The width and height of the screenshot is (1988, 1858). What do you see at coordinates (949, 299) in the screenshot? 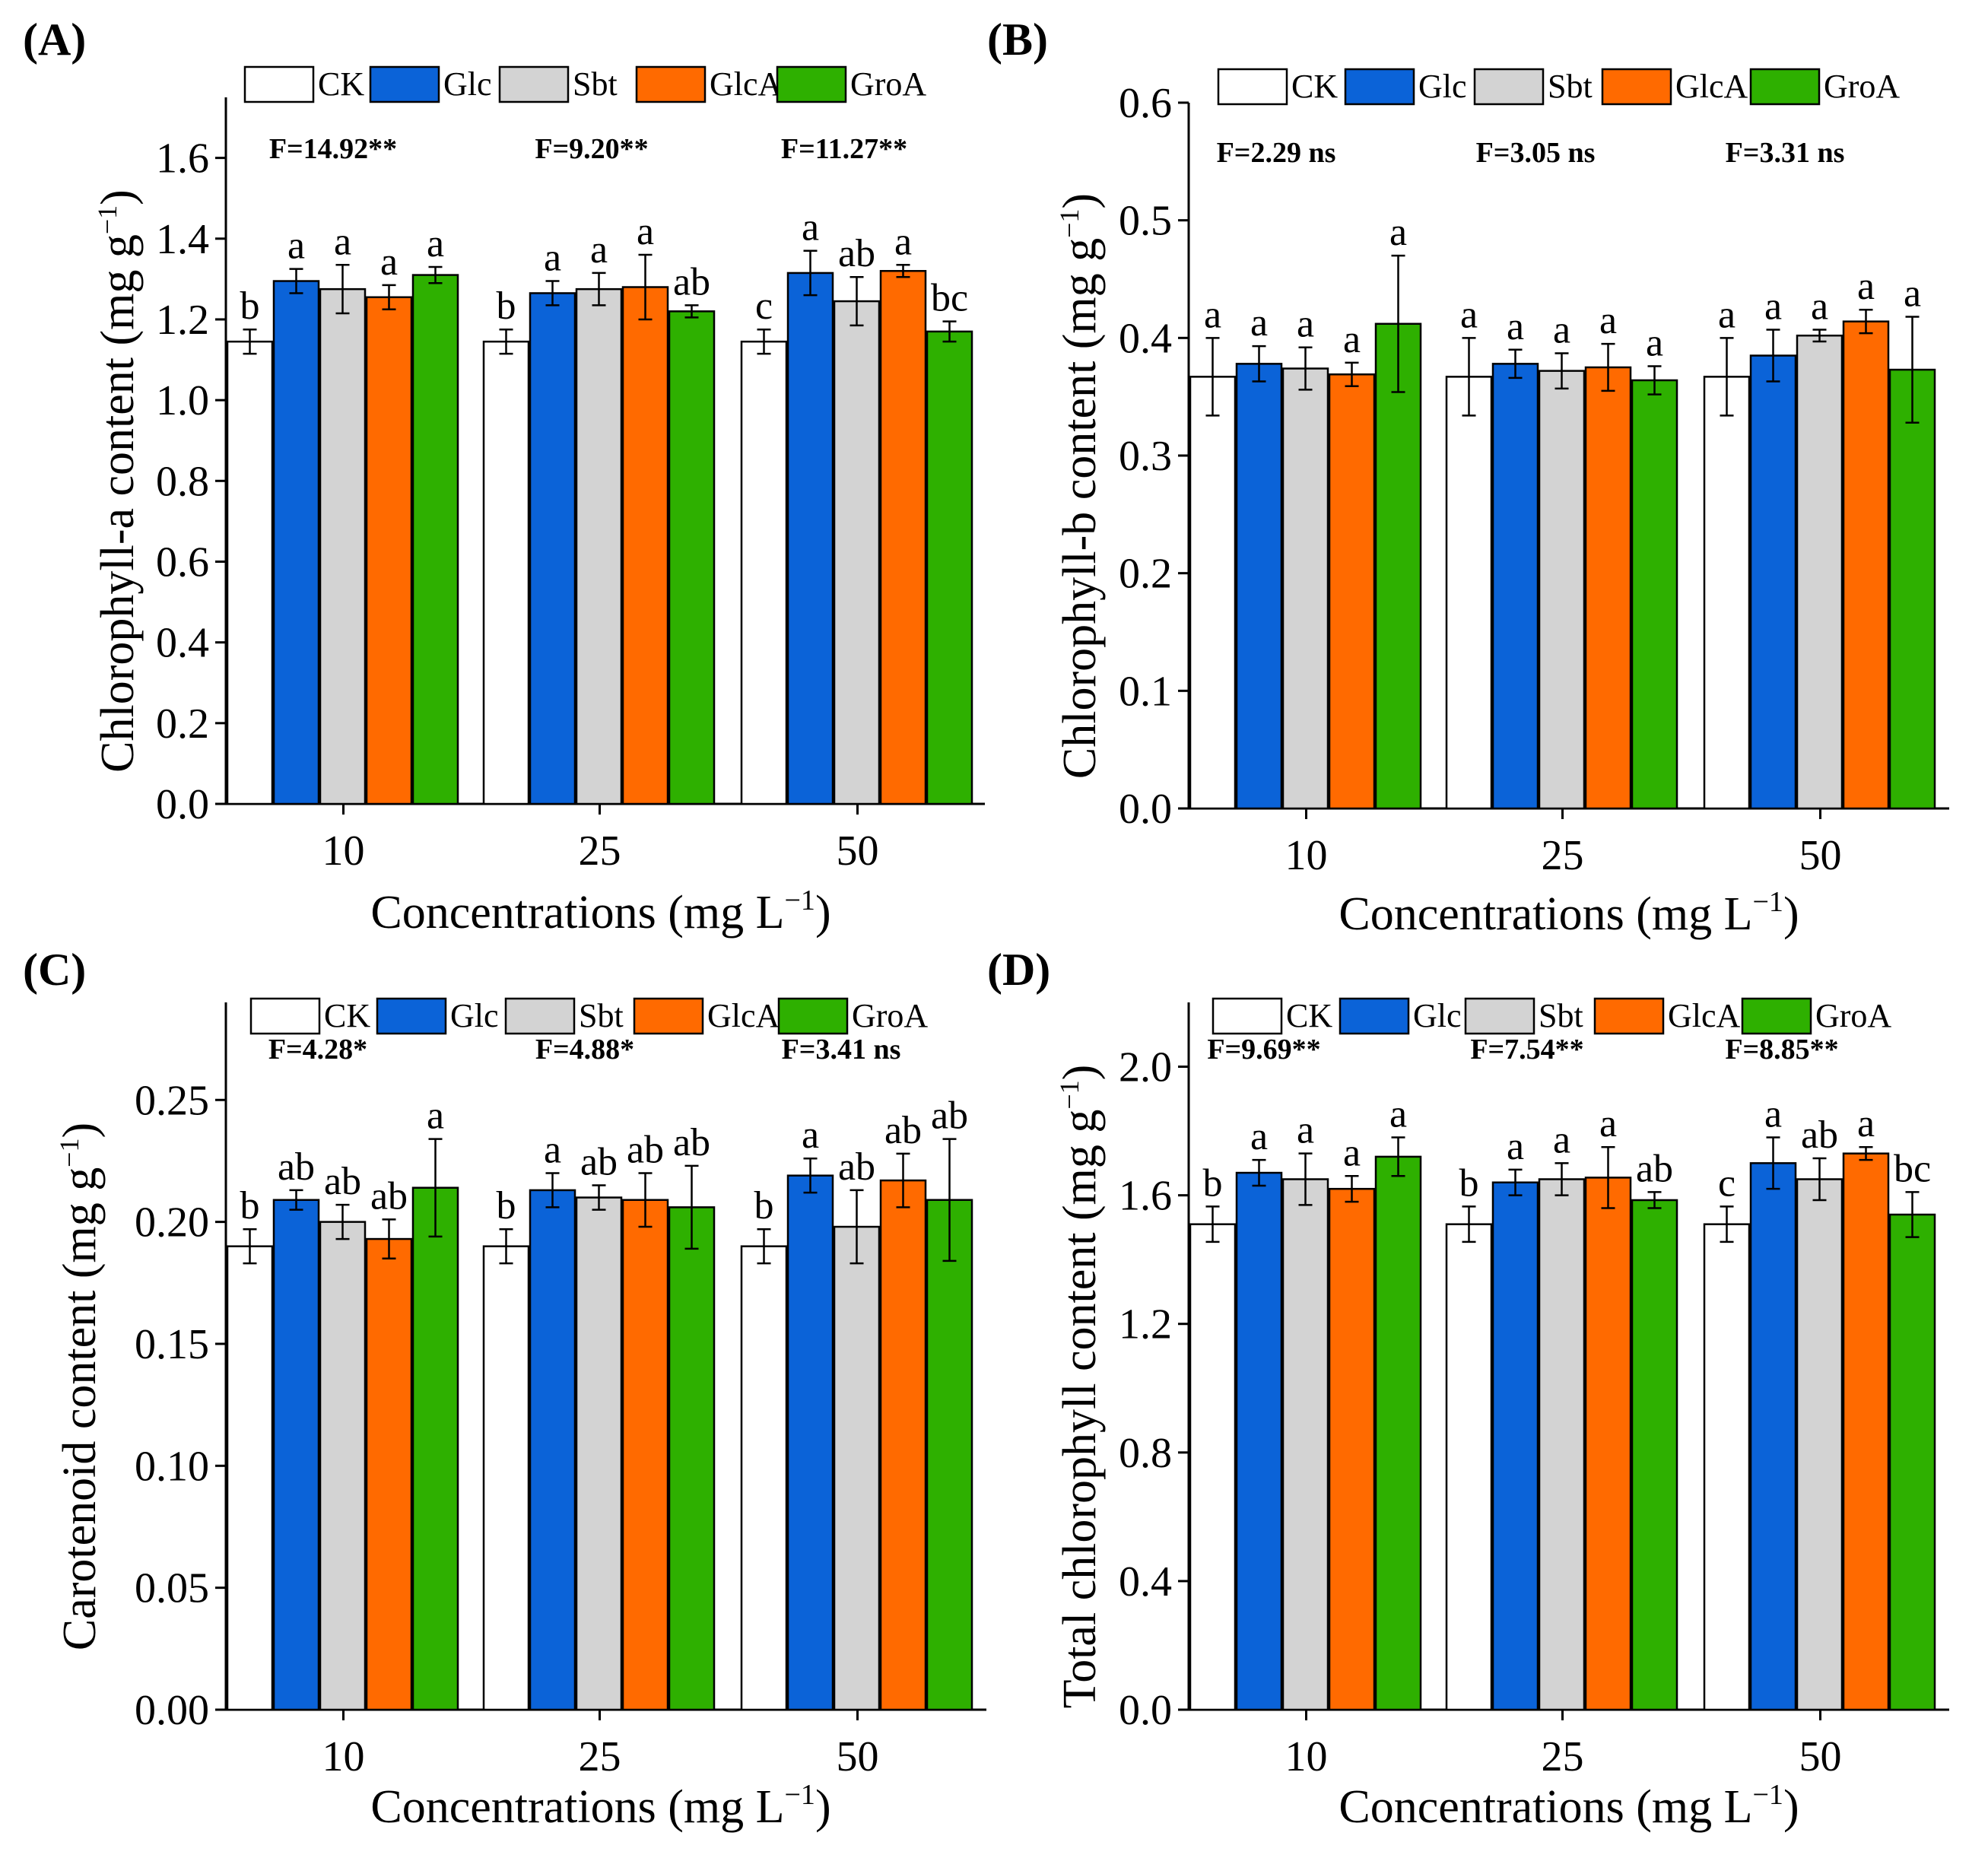
I see `significance-letter: bc` at bounding box center [949, 299].